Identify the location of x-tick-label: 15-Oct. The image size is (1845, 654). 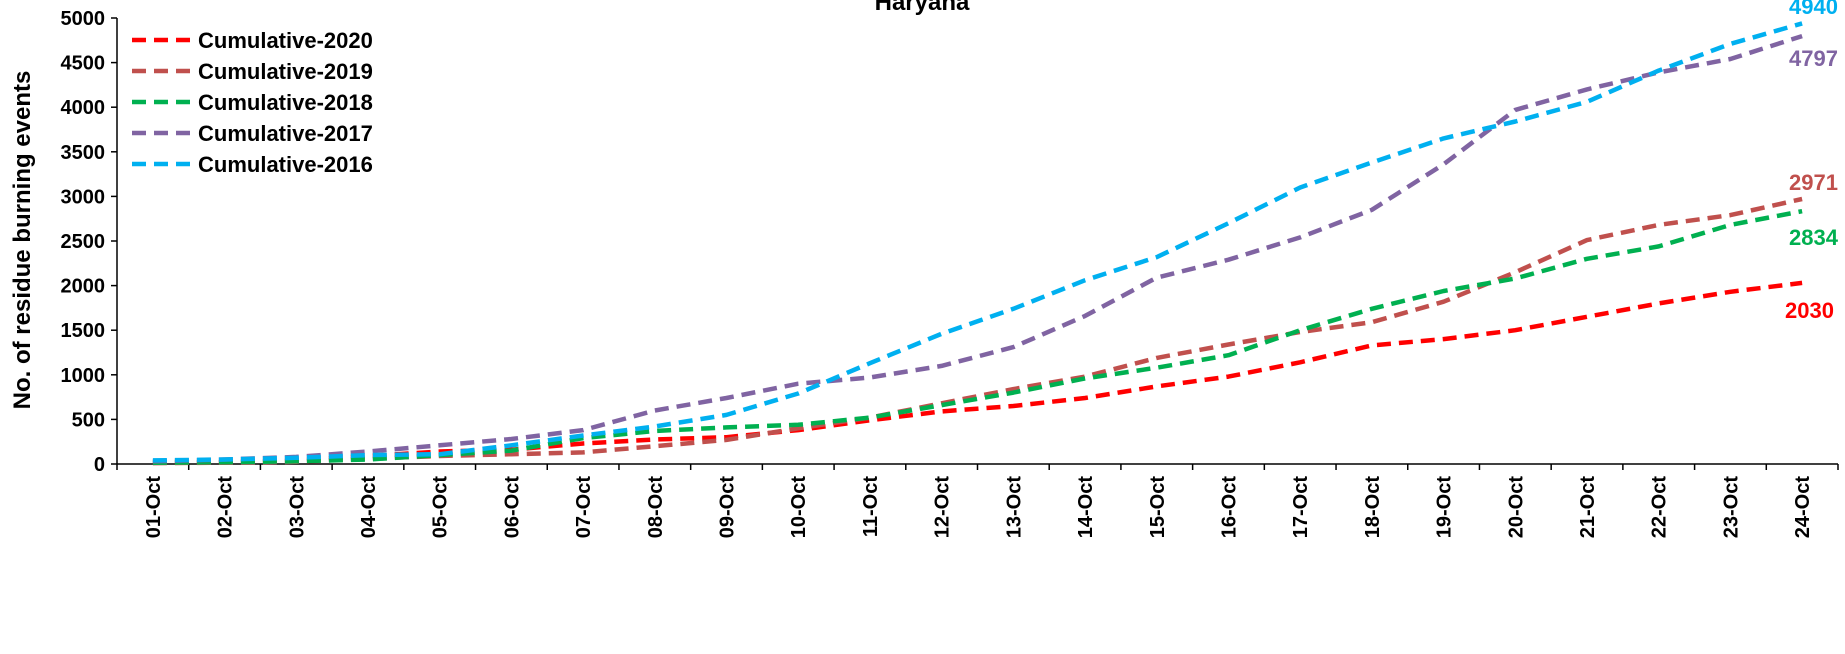
(1158, 507).